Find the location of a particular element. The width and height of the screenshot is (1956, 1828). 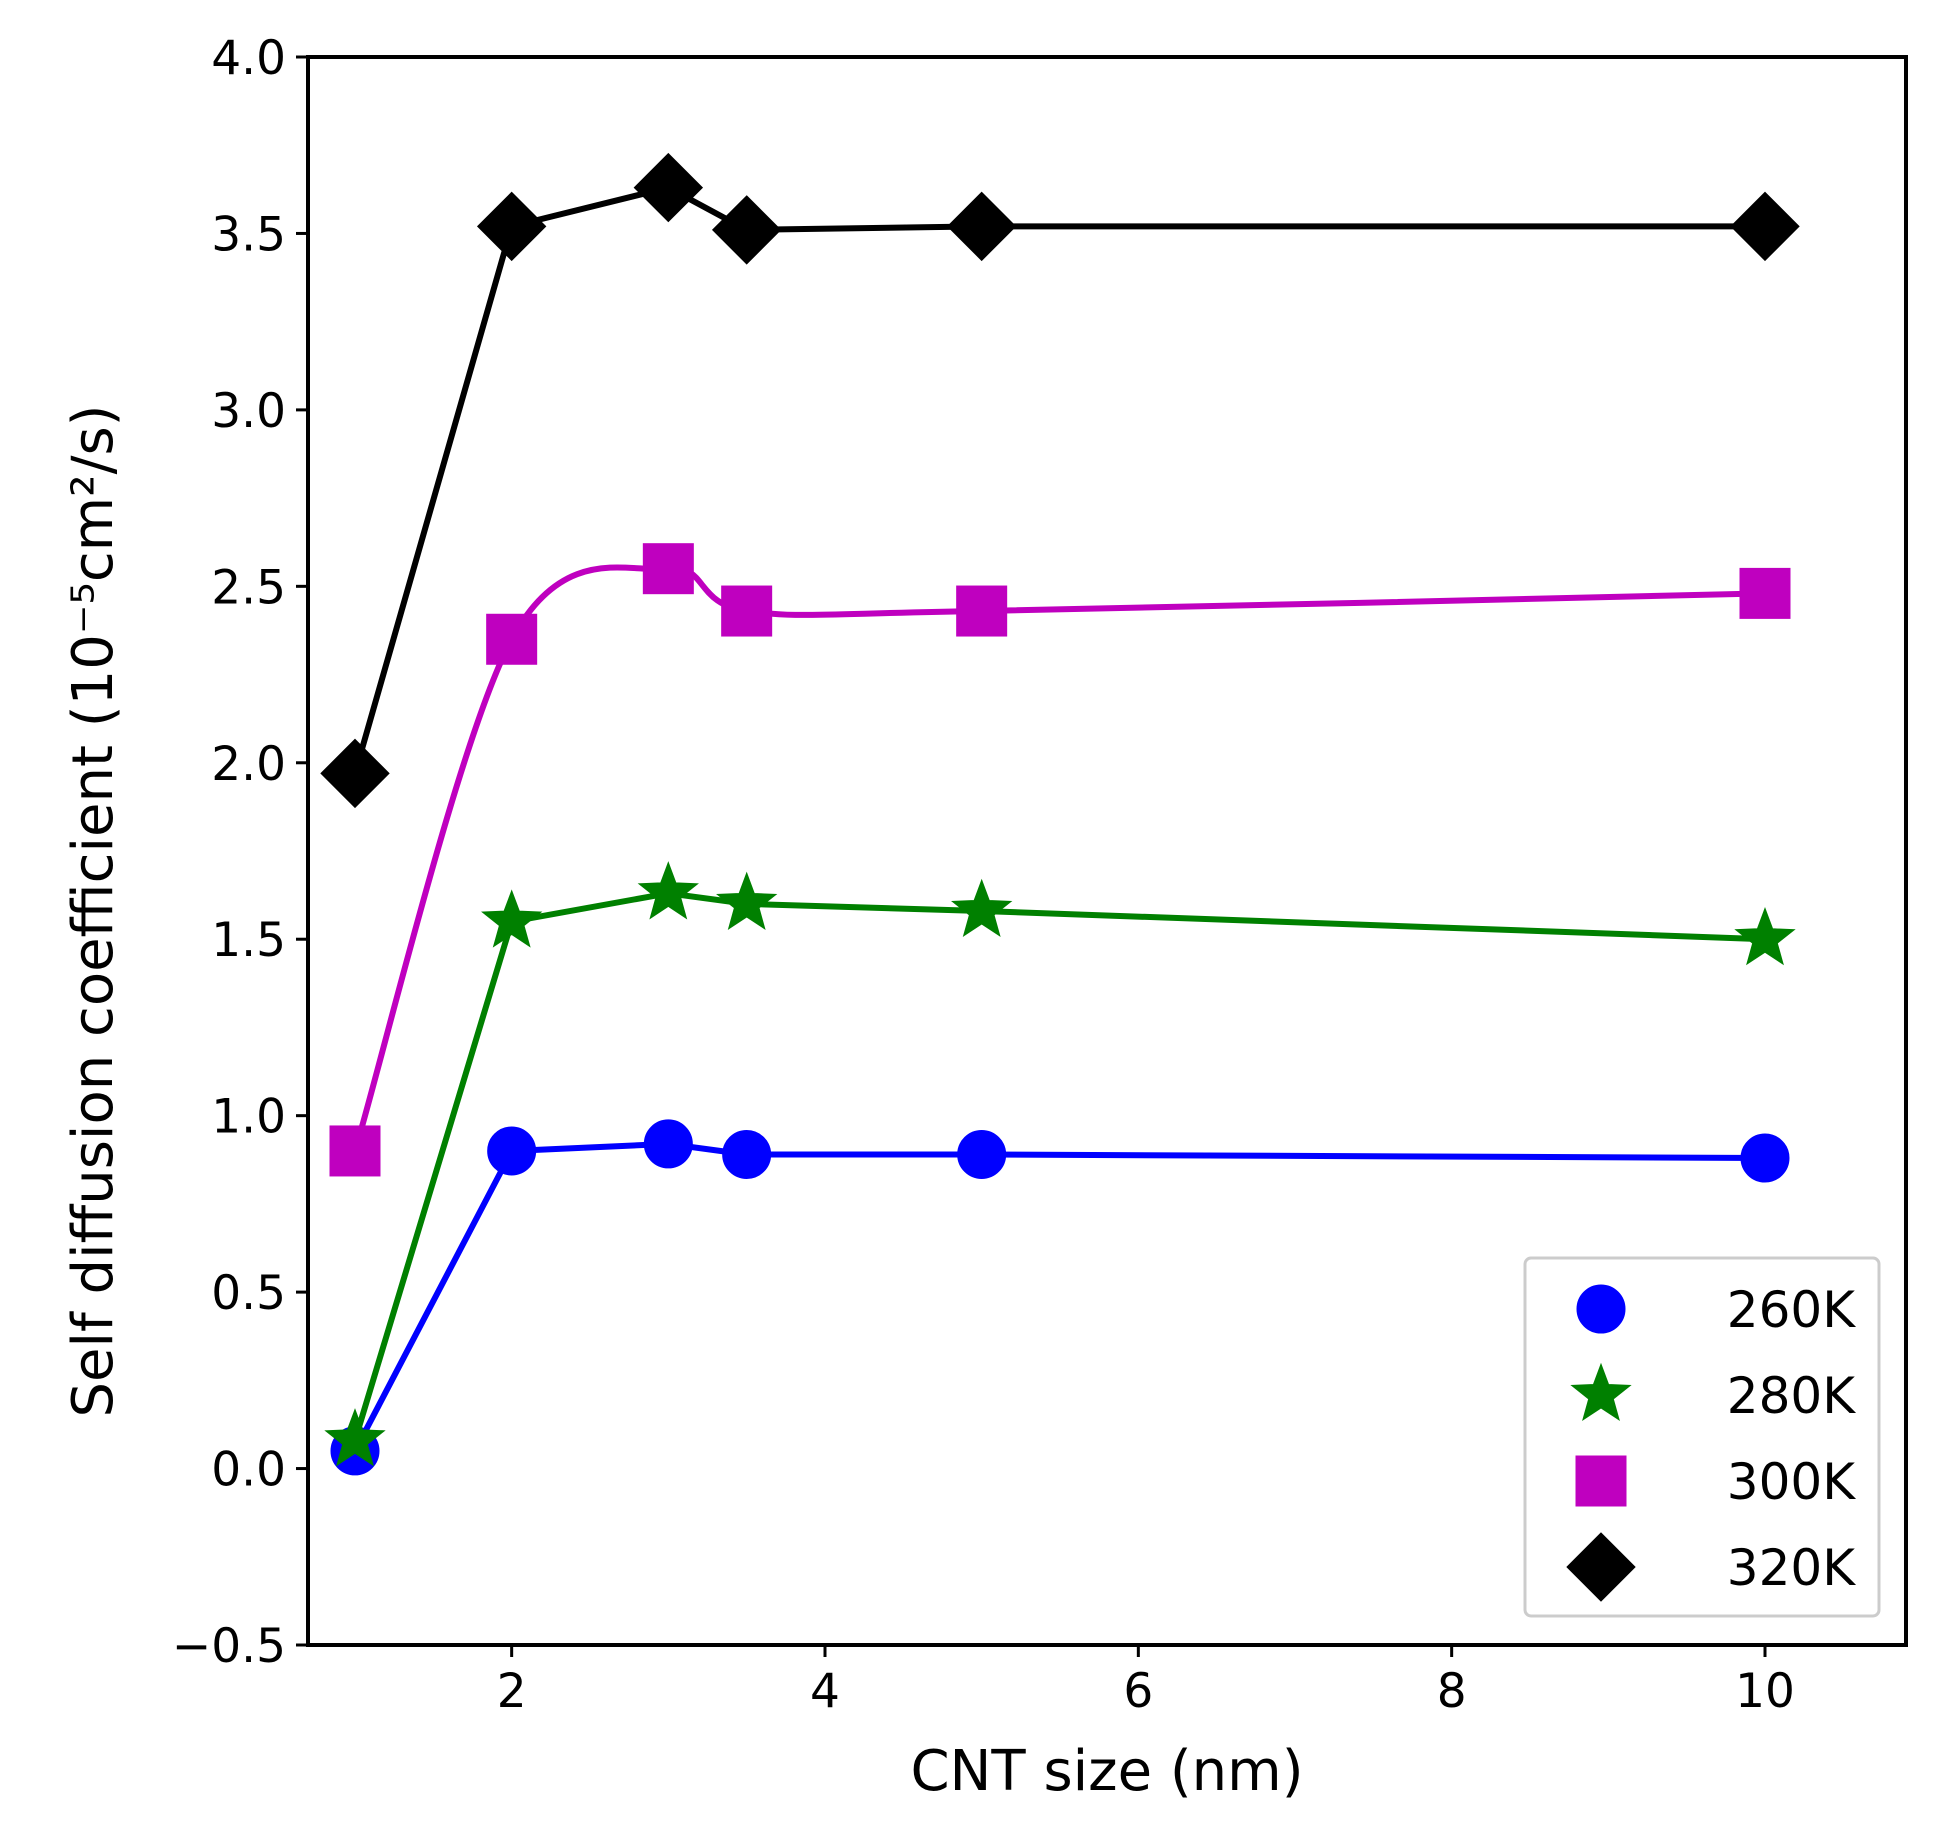

x-tick-label: 4 is located at coordinates (825, 1691).